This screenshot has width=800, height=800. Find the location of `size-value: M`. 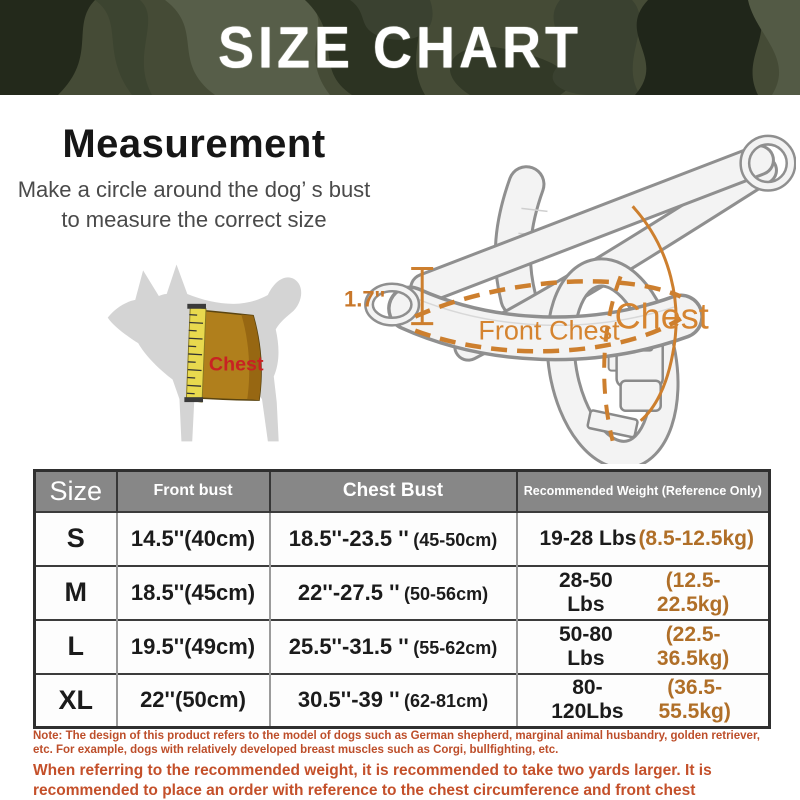

size-value: M is located at coordinates (75, 592).